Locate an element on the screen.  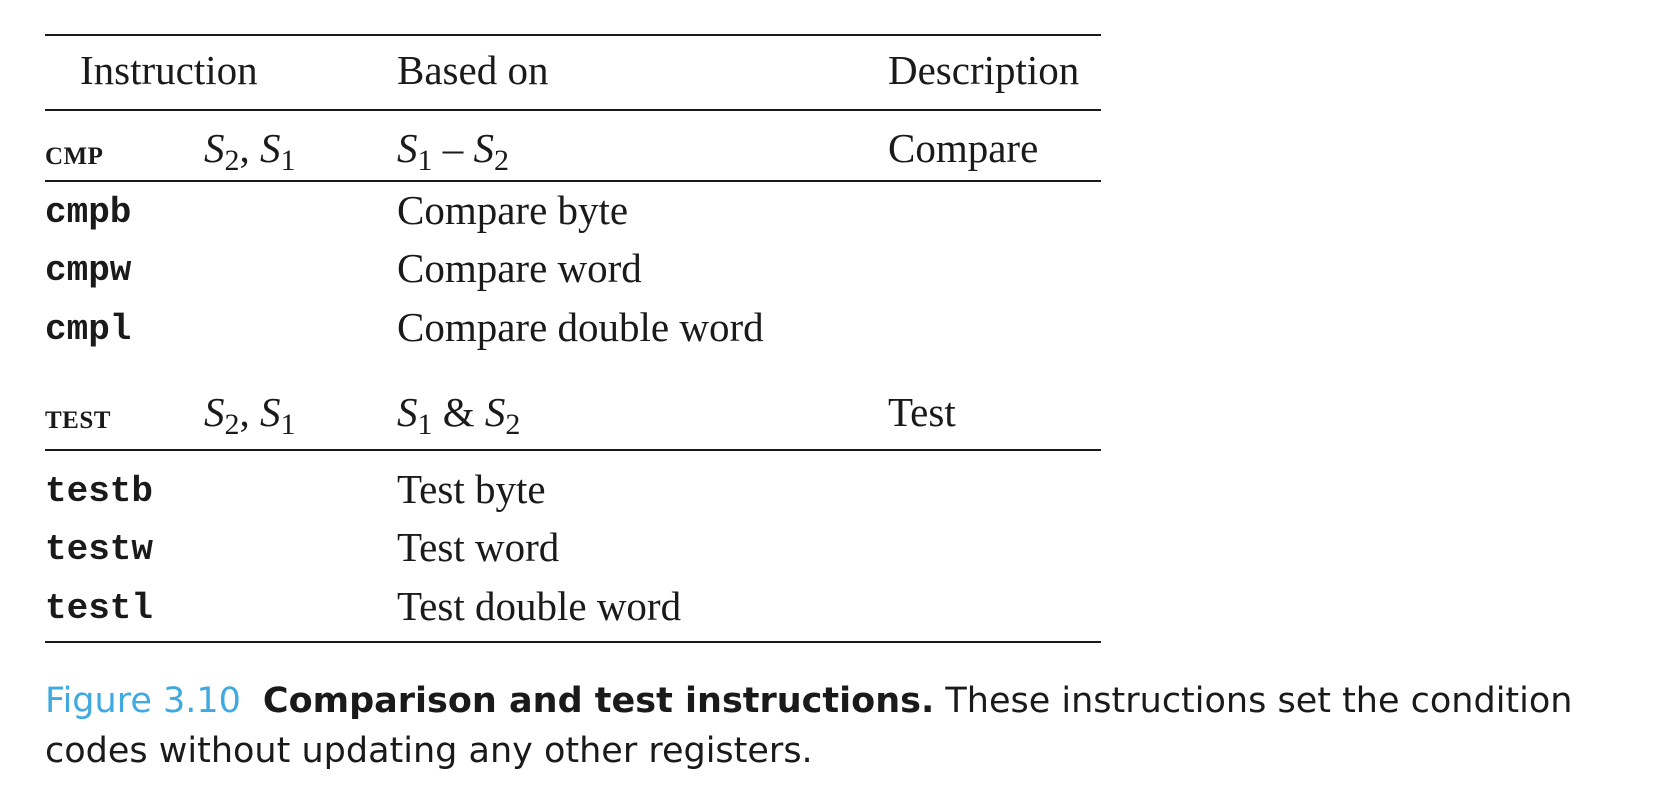
figure-title: Comparison and test instructions. is located at coordinates (598, 701).